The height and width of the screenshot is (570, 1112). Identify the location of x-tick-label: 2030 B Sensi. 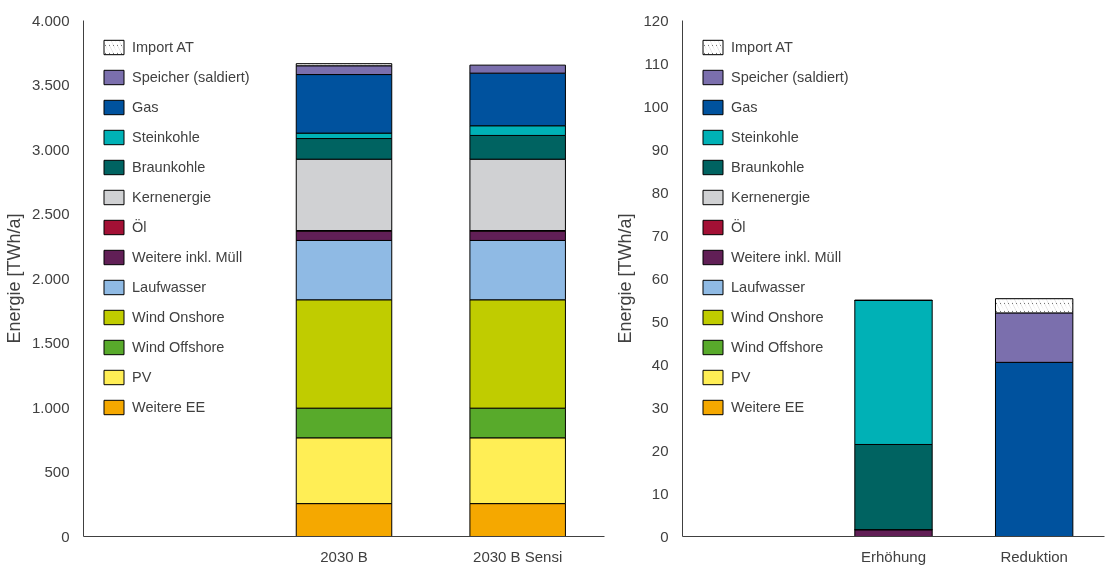
(518, 556).